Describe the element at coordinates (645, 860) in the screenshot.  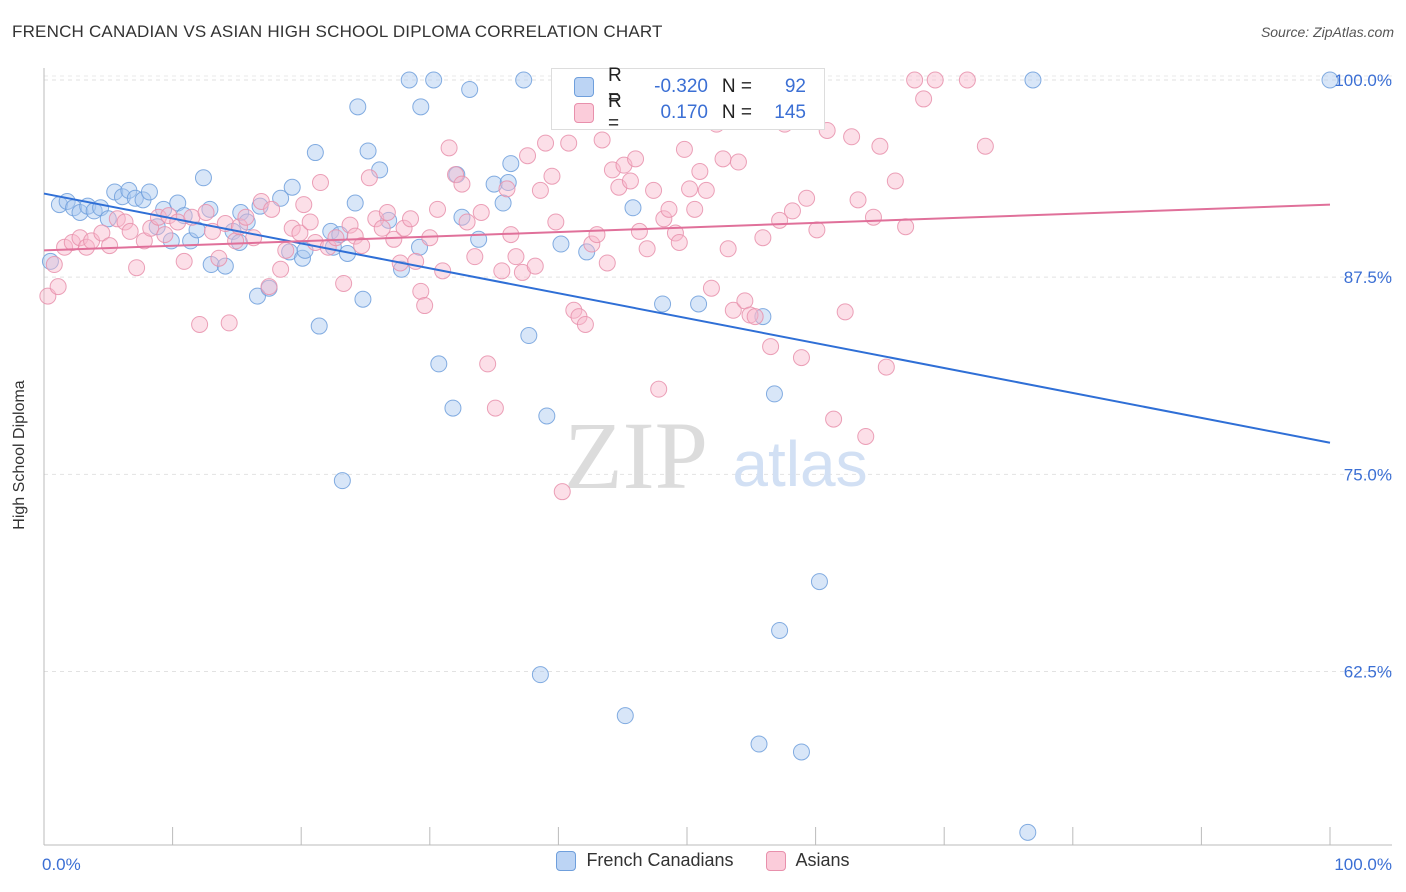
I see `legend-item-french-canadians: French Canadians` at that location.